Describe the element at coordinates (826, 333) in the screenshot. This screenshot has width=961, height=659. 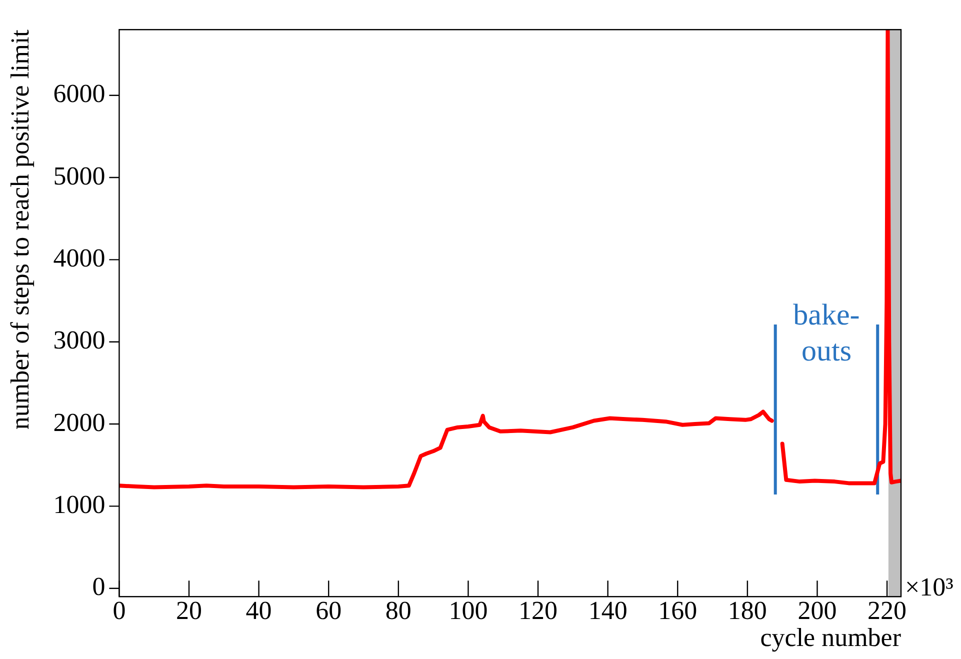
I see `annotation: bake-outs` at that location.